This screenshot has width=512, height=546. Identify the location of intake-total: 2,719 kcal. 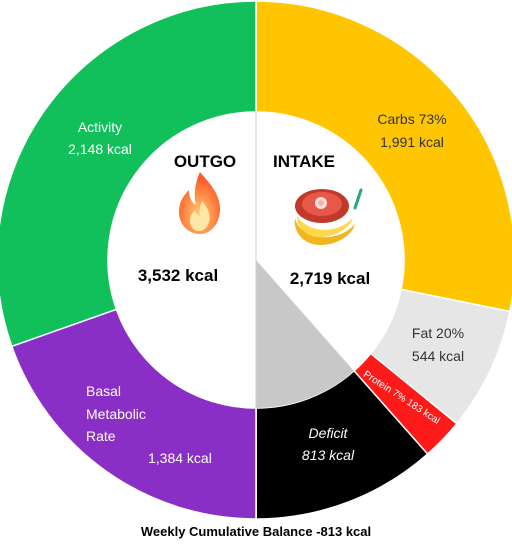
(330, 278).